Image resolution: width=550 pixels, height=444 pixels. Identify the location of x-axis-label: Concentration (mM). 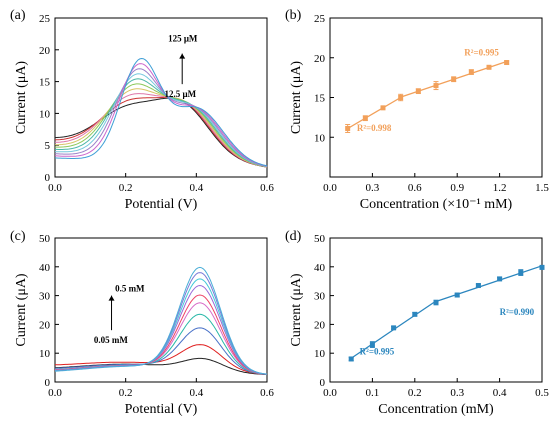
(436, 409).